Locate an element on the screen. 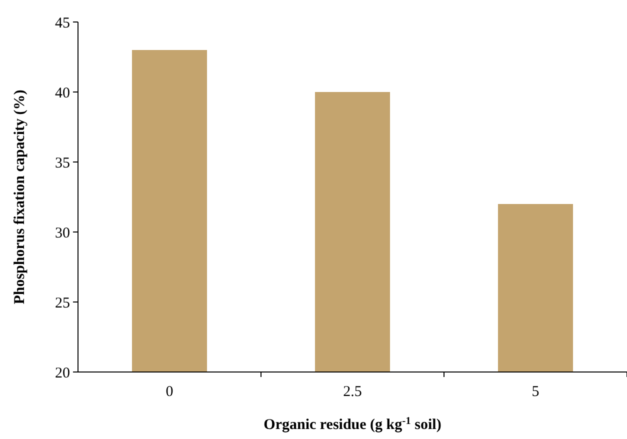  x-tick-label: 2.5 is located at coordinates (352, 392).